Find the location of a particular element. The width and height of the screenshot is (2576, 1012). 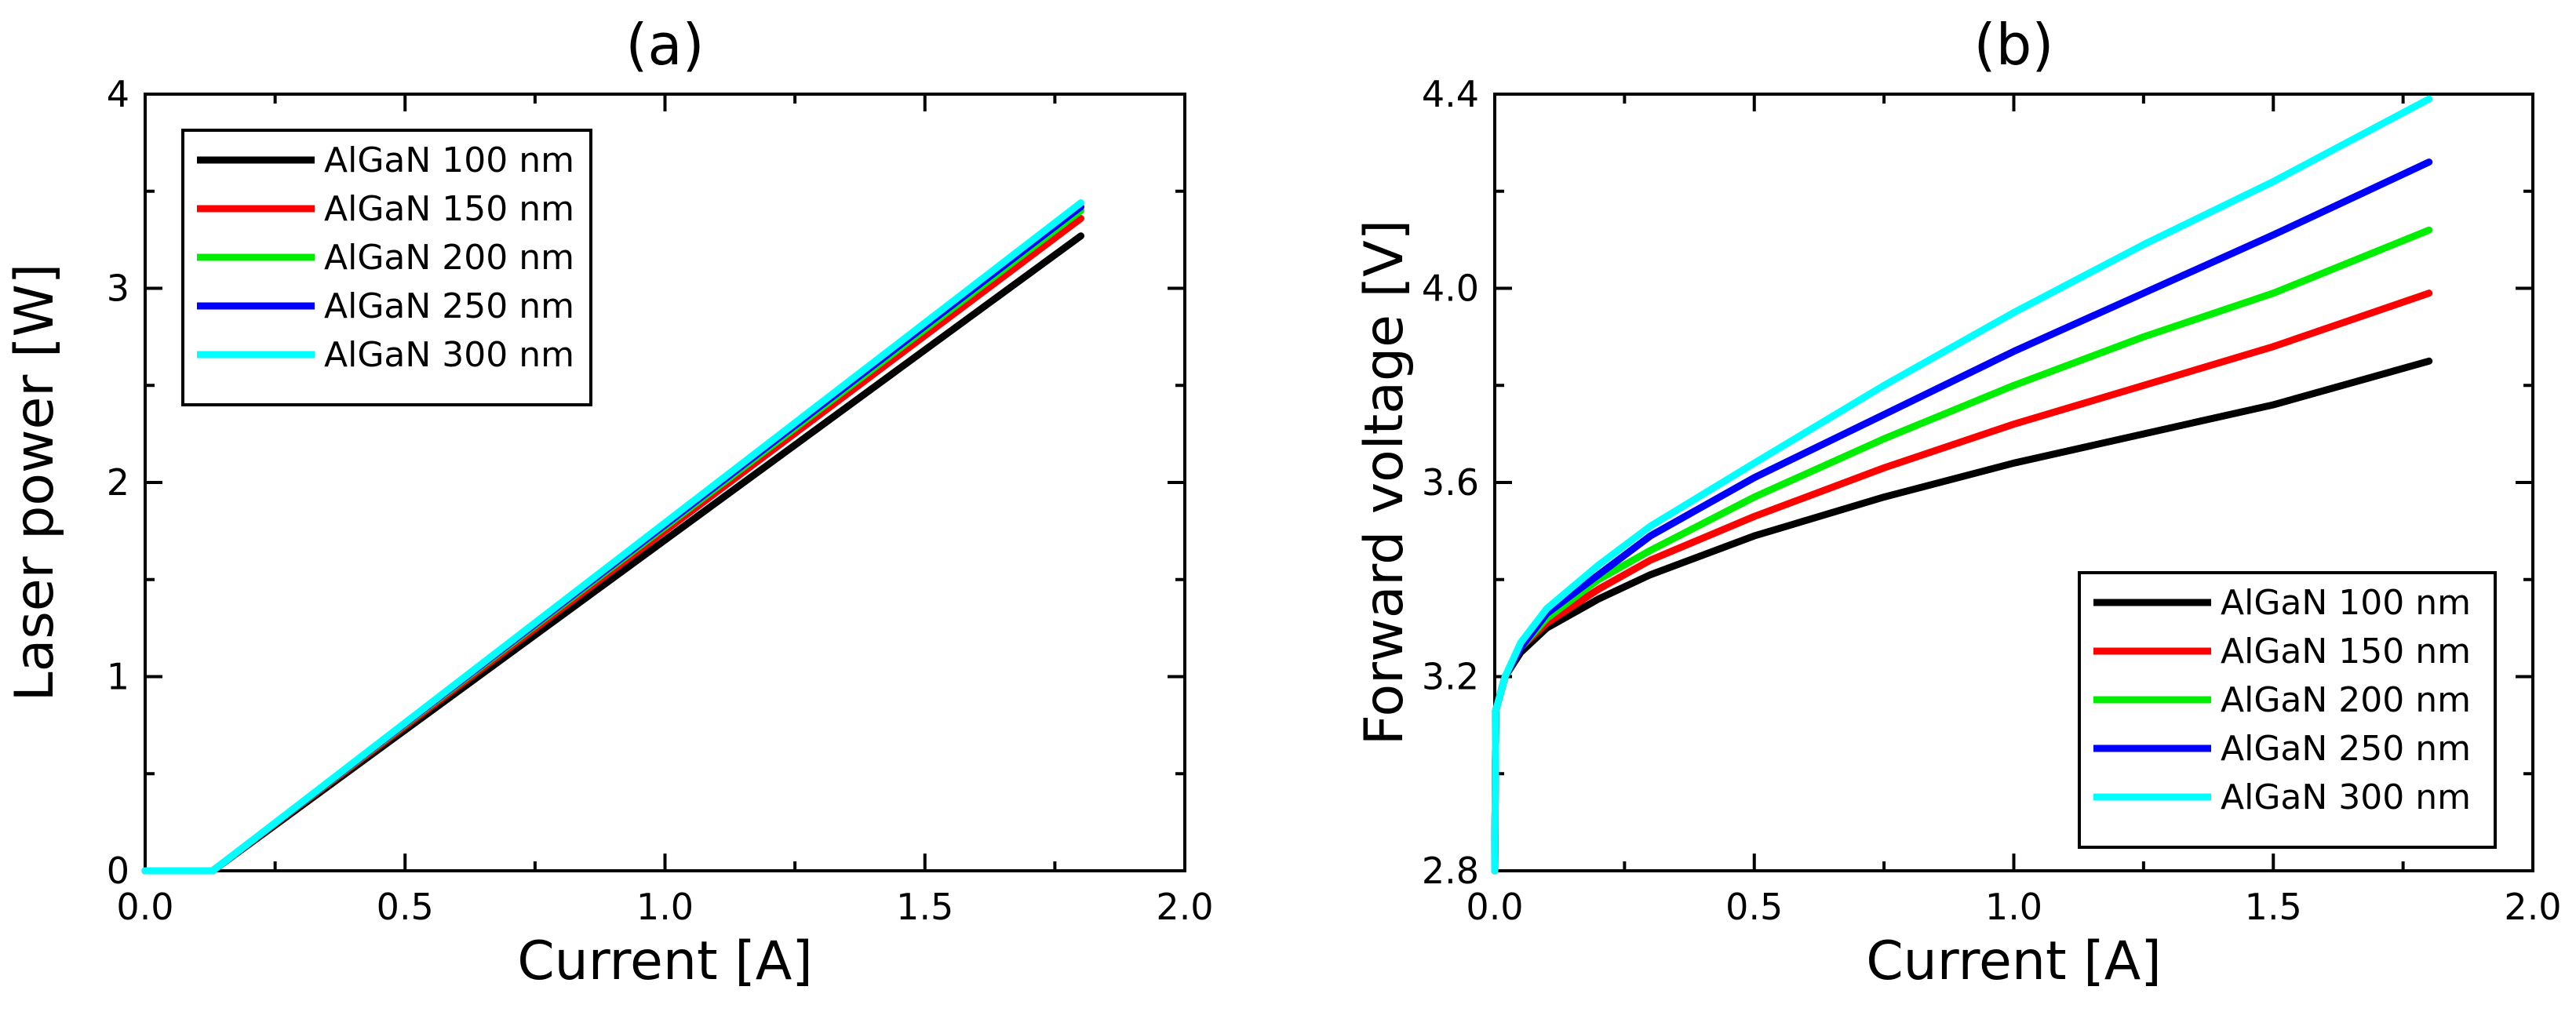

y-tick-label: 4 is located at coordinates (118, 94).